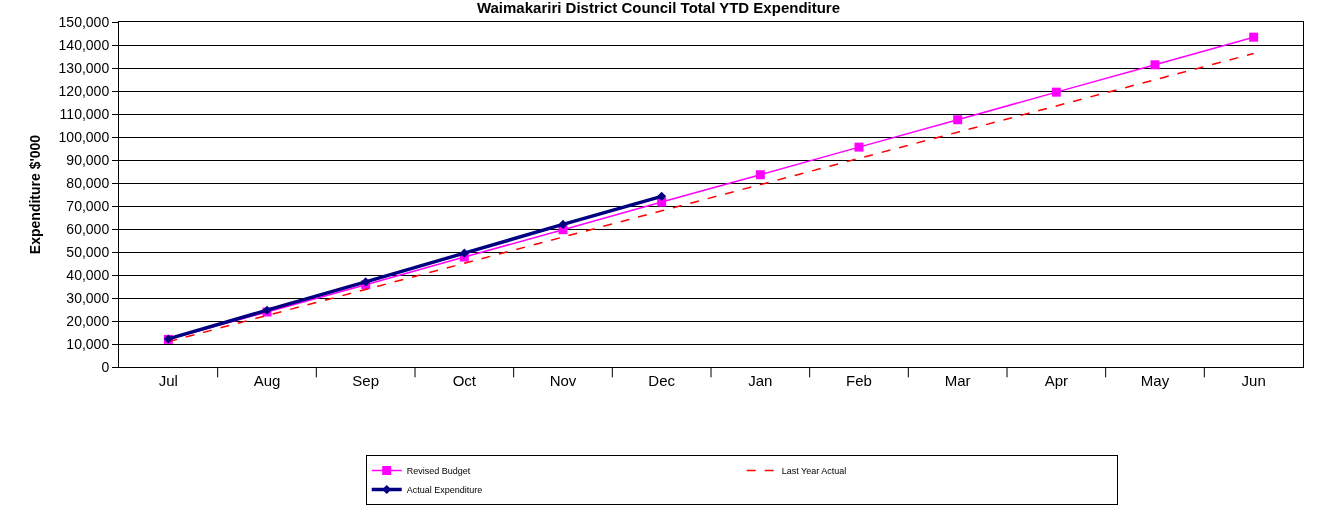  What do you see at coordinates (168, 380) in the screenshot?
I see `x-tick-label: Jul` at bounding box center [168, 380].